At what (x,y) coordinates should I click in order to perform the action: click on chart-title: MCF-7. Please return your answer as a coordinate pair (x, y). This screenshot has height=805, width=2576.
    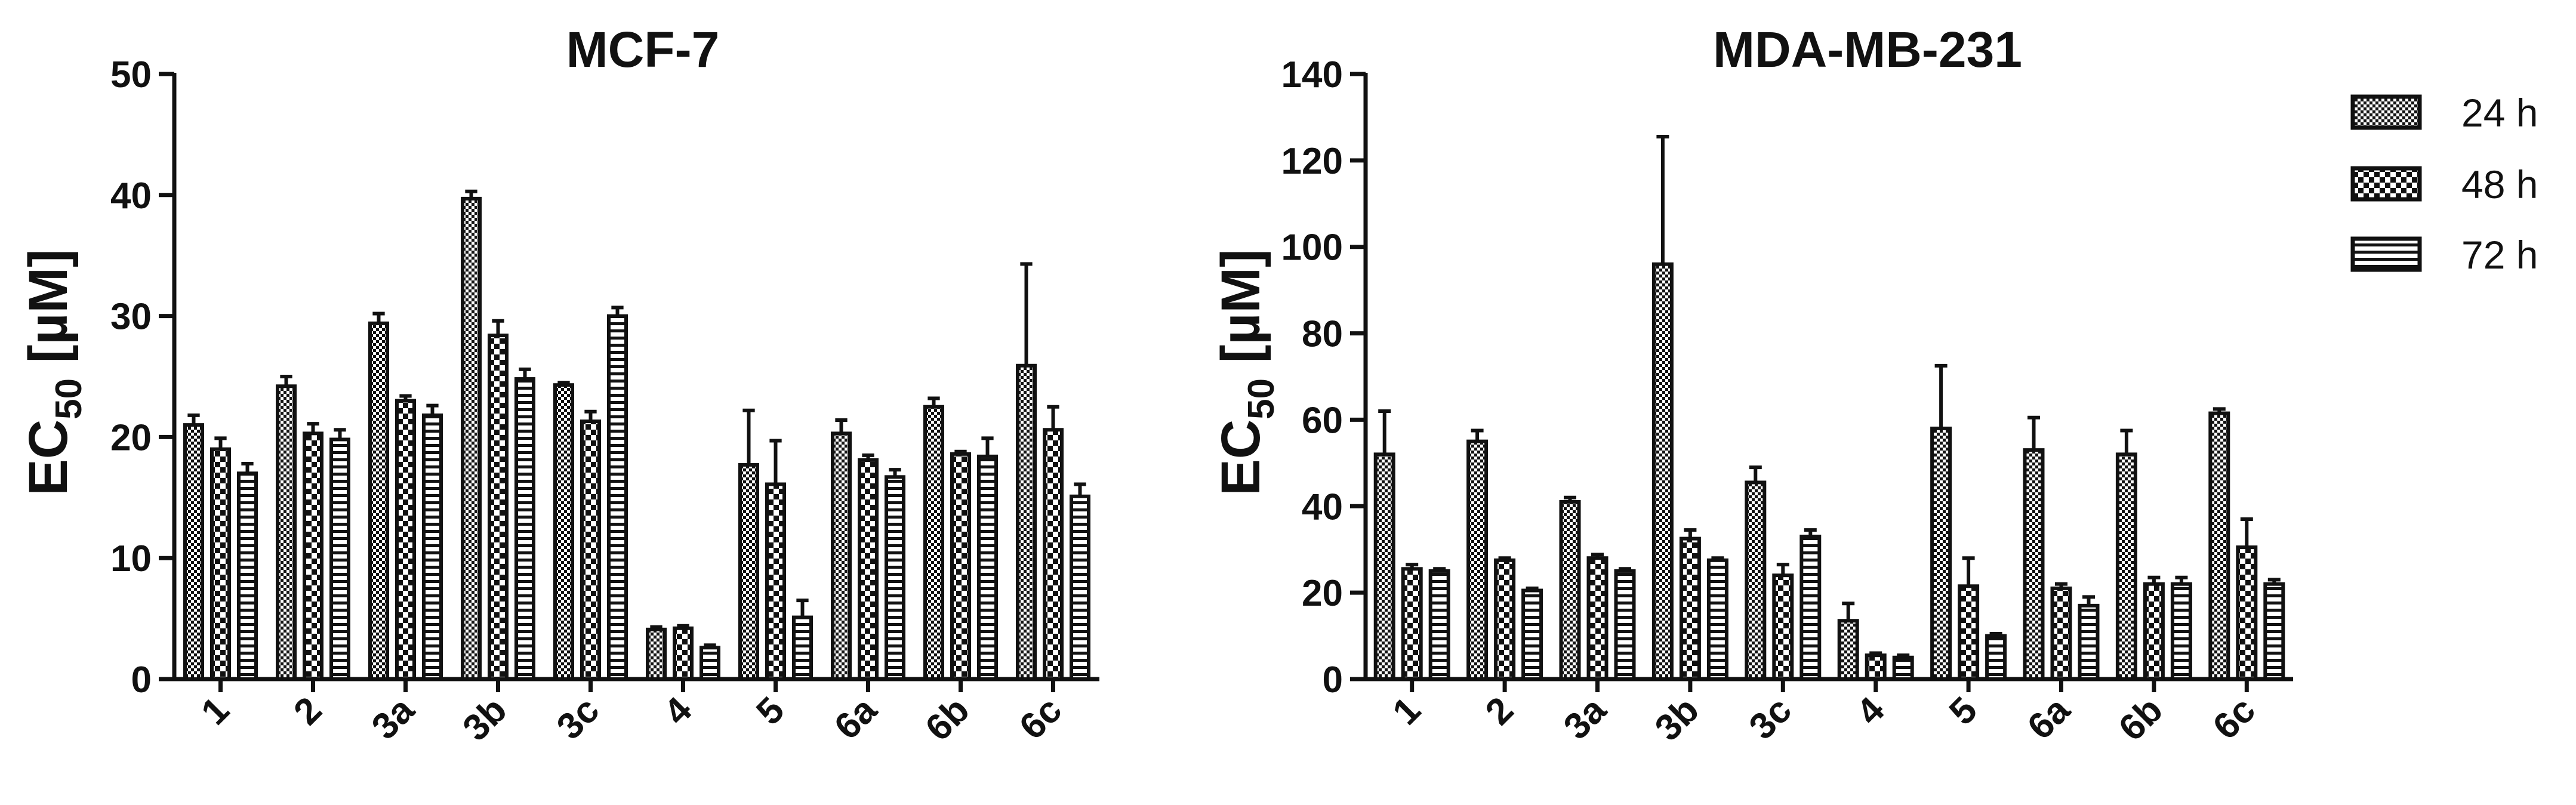
    Looking at the image, I should click on (643, 49).